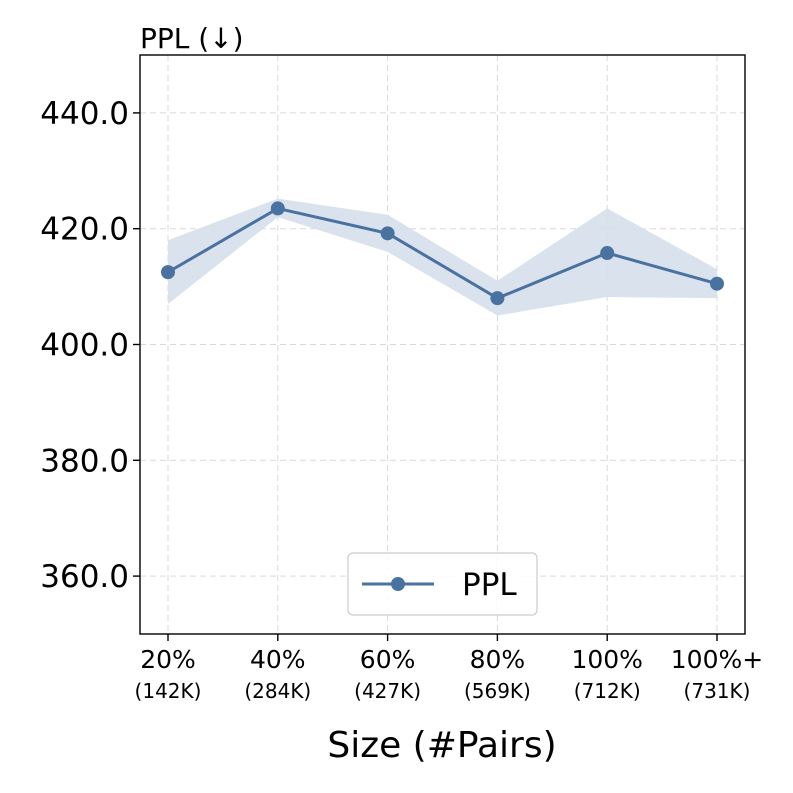 This screenshot has width=793, height=793. I want to click on x-axis-label: Size (#Pairs), so click(441, 745).